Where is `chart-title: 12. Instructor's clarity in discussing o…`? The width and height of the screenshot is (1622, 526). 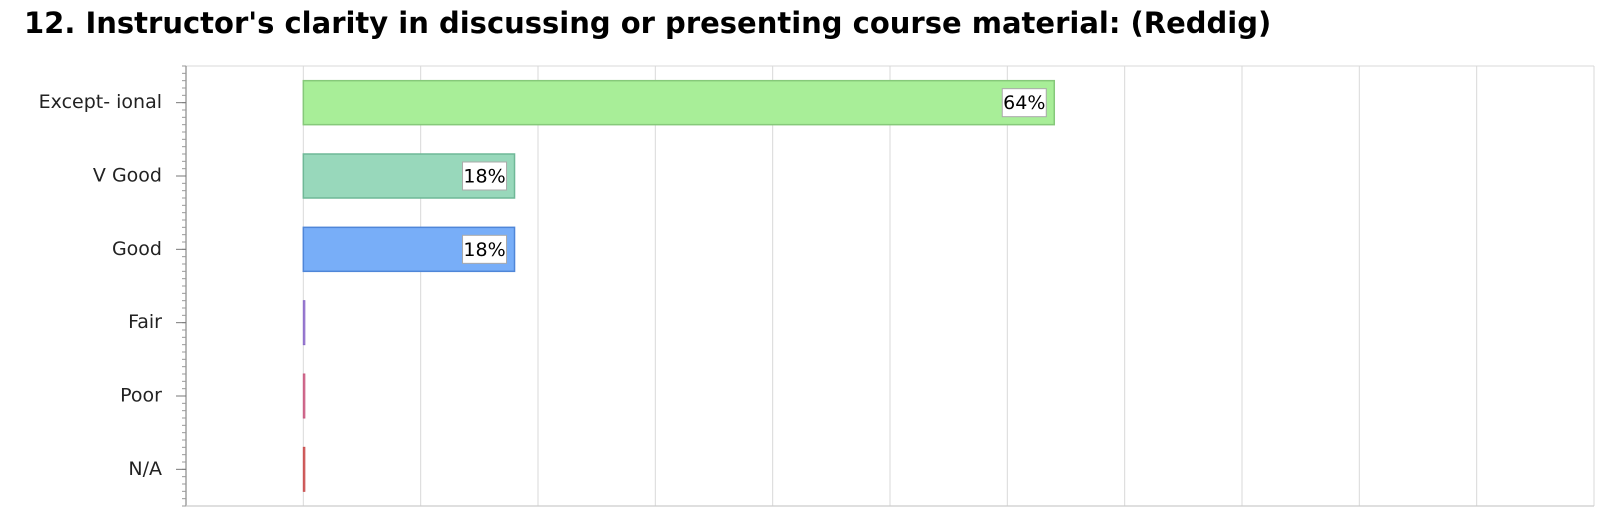 chart-title: 12. Instructor's clarity in discussing o… is located at coordinates (648, 23).